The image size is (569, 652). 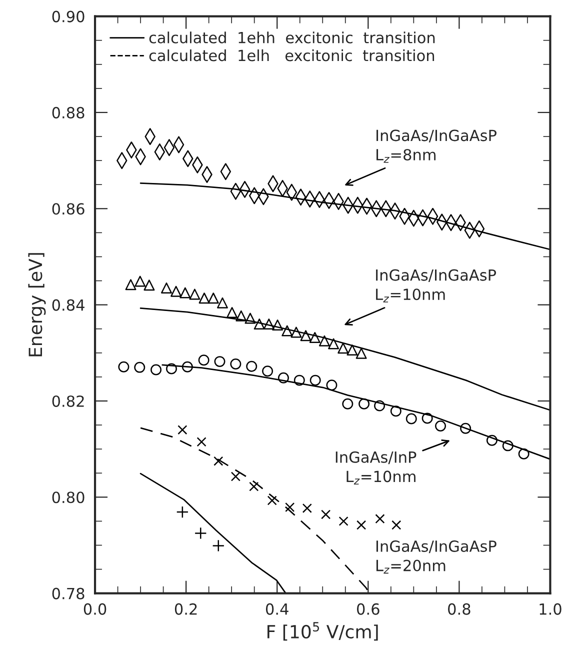 What do you see at coordinates (291, 55) in the screenshot?
I see `legend-label: calculated 1elh excitonic transition` at bounding box center [291, 55].